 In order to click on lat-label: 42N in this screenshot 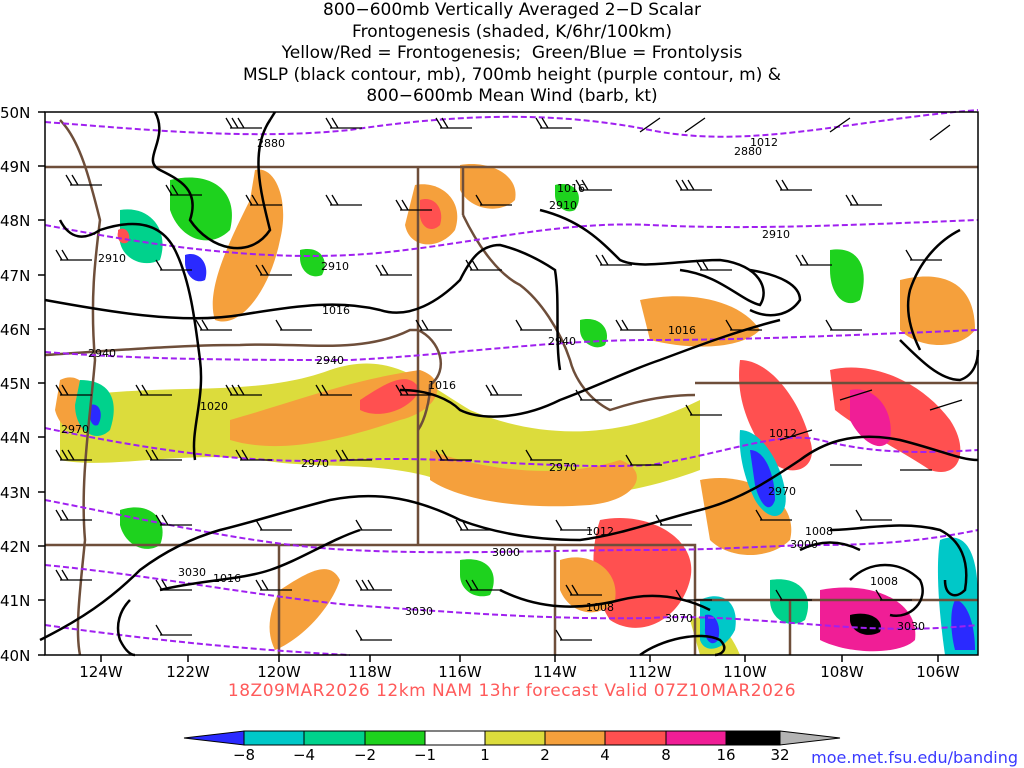, I will do `click(15, 547)`.